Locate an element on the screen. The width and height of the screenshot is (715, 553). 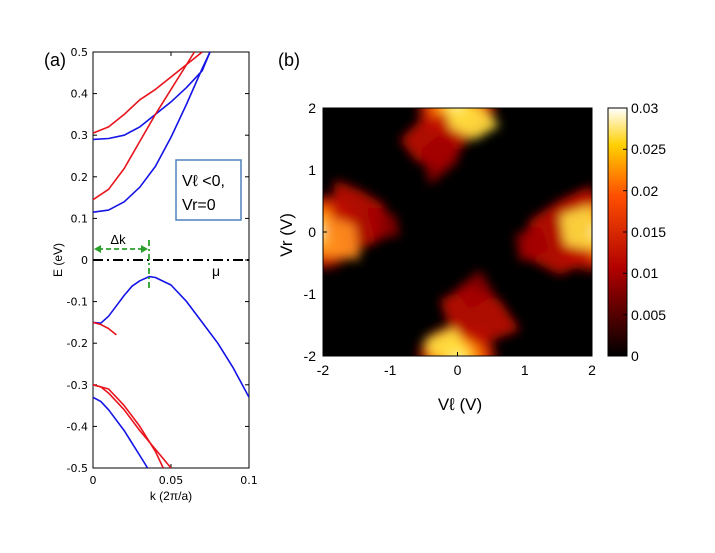
y-tick-label: 0.2 is located at coordinates (80, 177).